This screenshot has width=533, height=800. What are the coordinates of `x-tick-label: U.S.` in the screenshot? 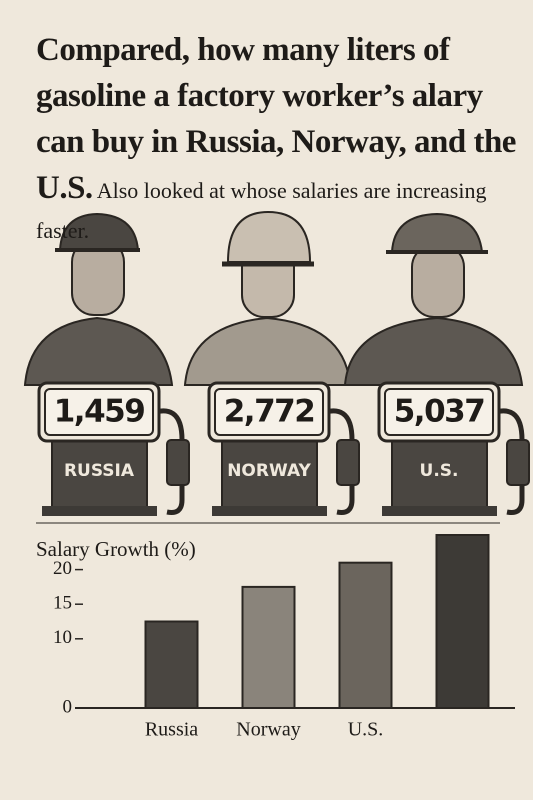 It's located at (366, 730).